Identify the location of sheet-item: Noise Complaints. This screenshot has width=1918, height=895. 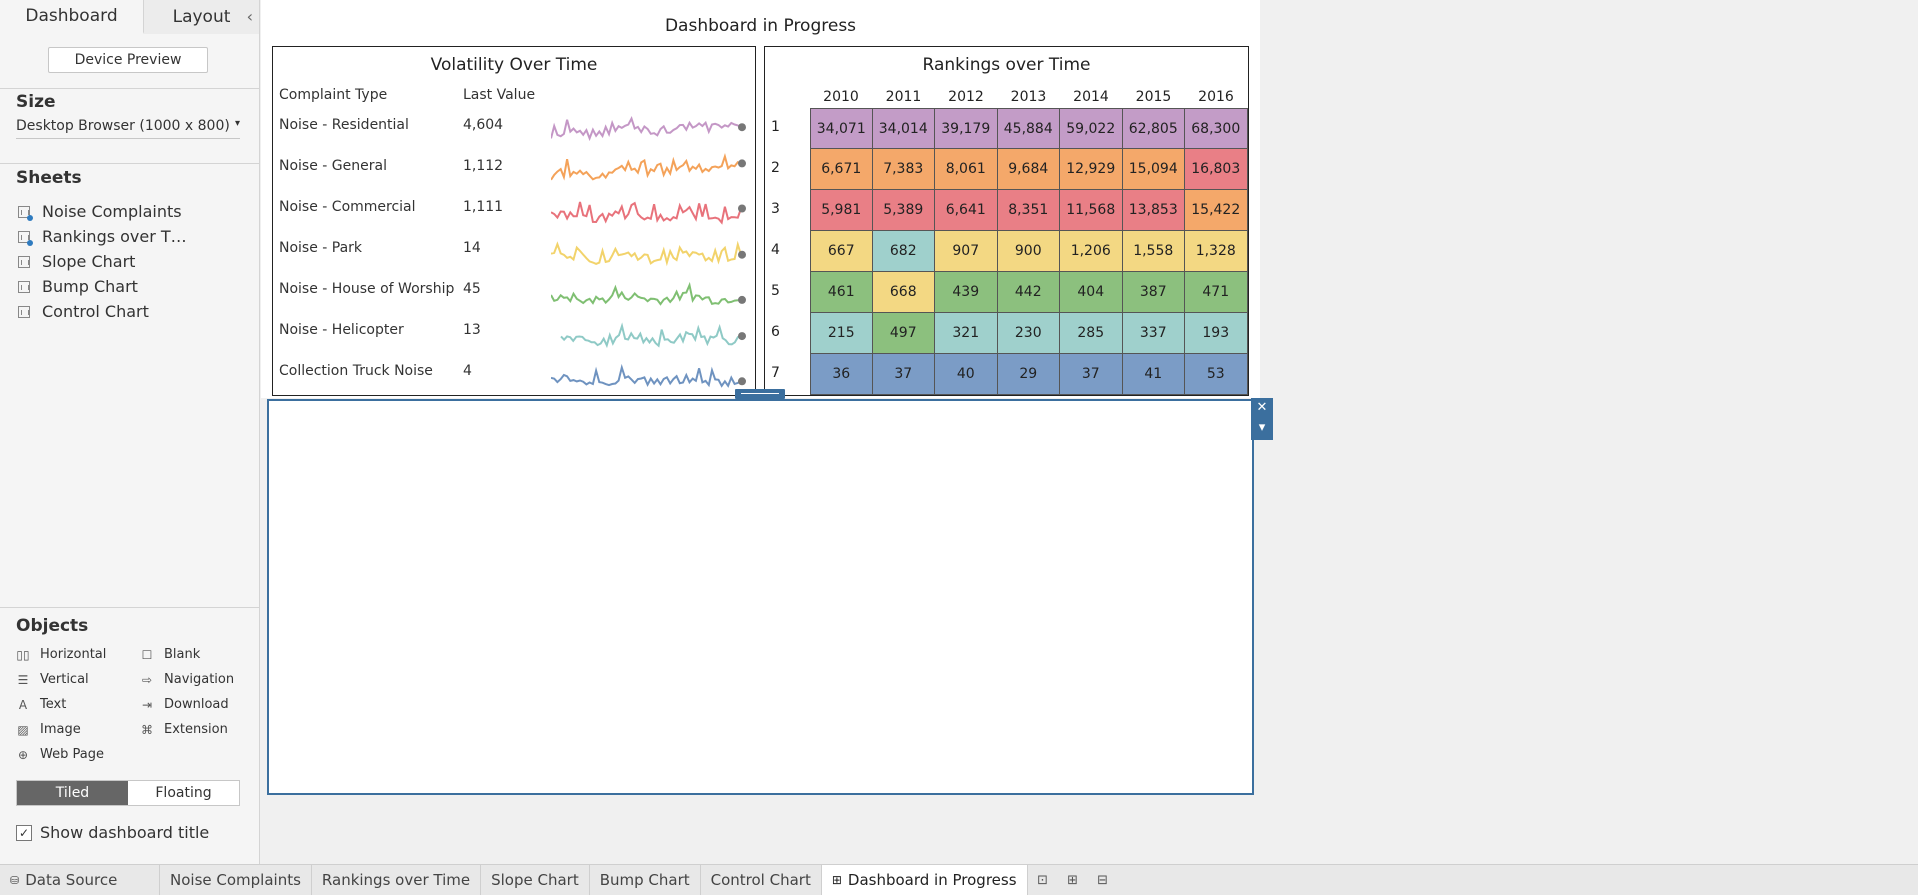
(138, 211).